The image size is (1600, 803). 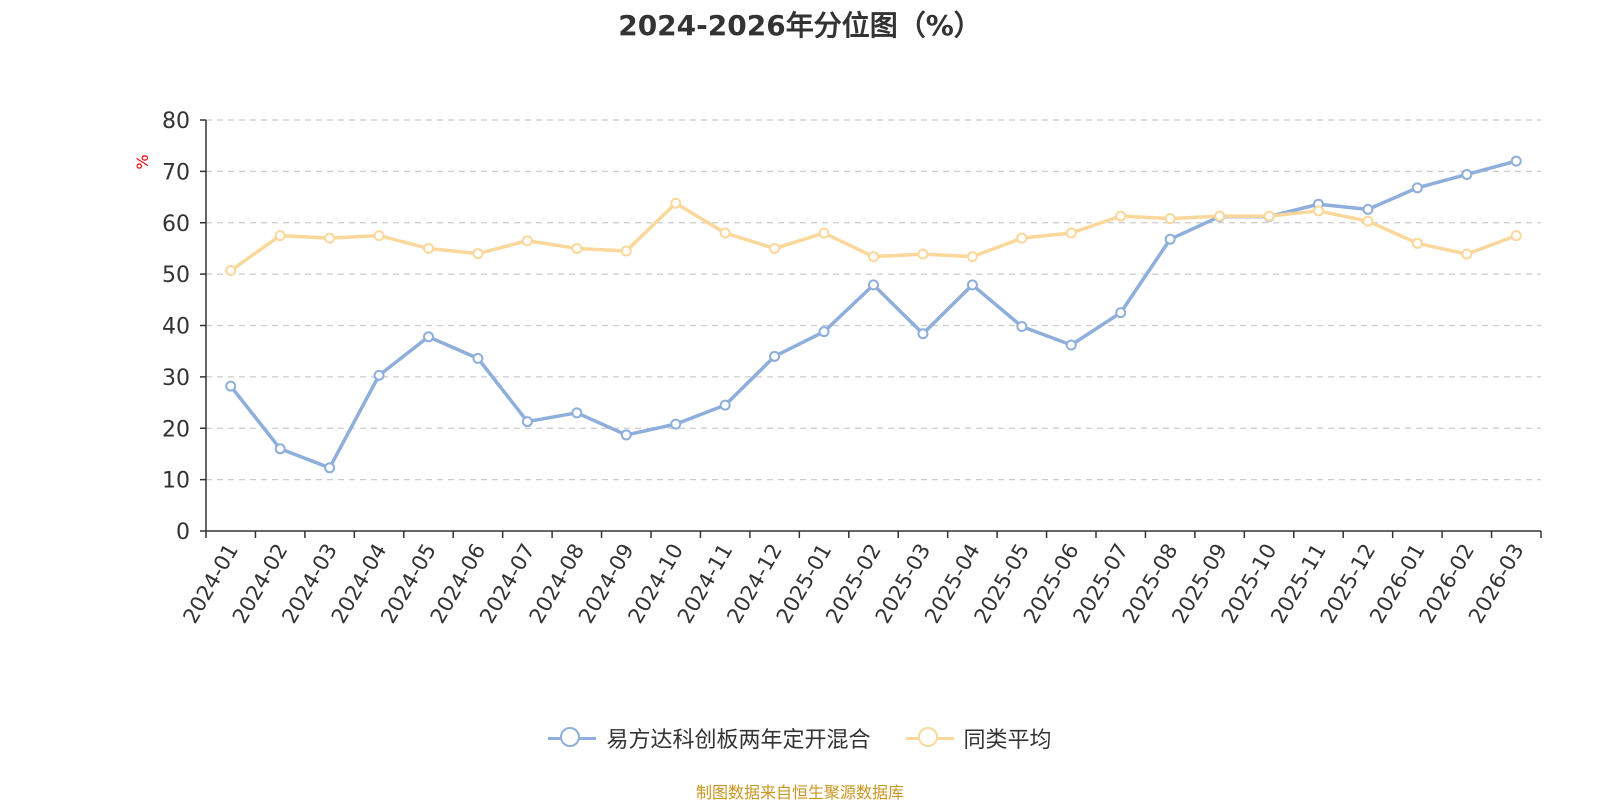 What do you see at coordinates (176, 121) in the screenshot?
I see `y-tick-label: 80` at bounding box center [176, 121].